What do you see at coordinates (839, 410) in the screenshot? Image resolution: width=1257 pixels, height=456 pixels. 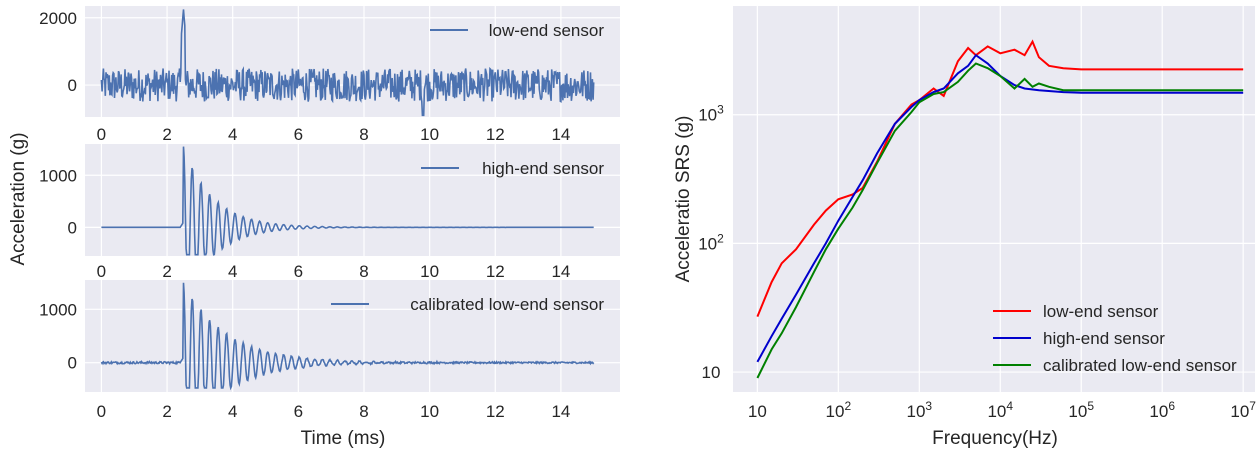 I see `x-tick-label: 10²` at bounding box center [839, 410].